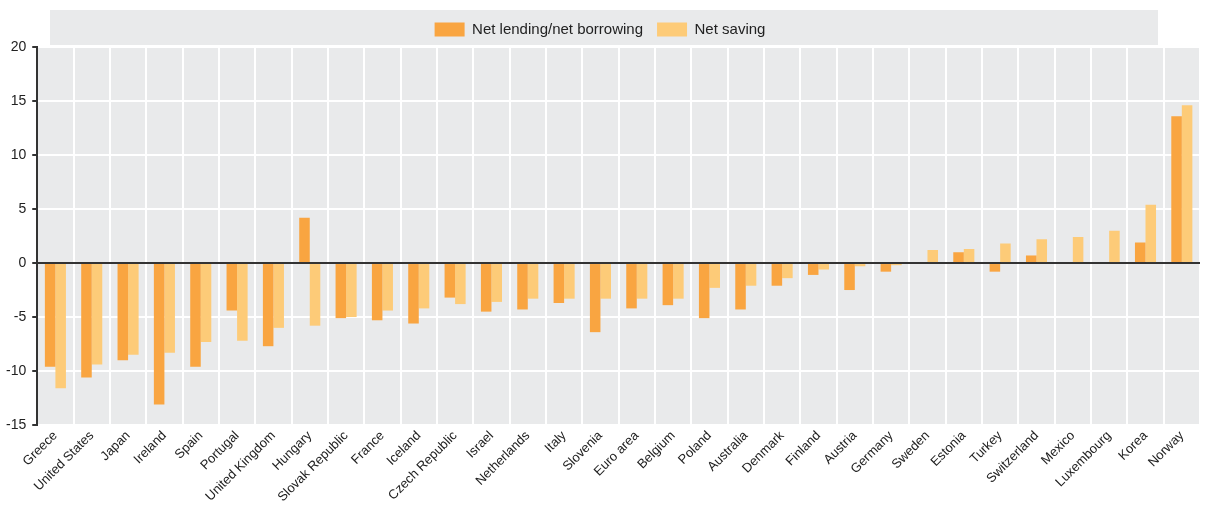 This screenshot has height=508, width=1208. What do you see at coordinates (18, 99) in the screenshot?
I see `y-tick-label: 15` at bounding box center [18, 99].